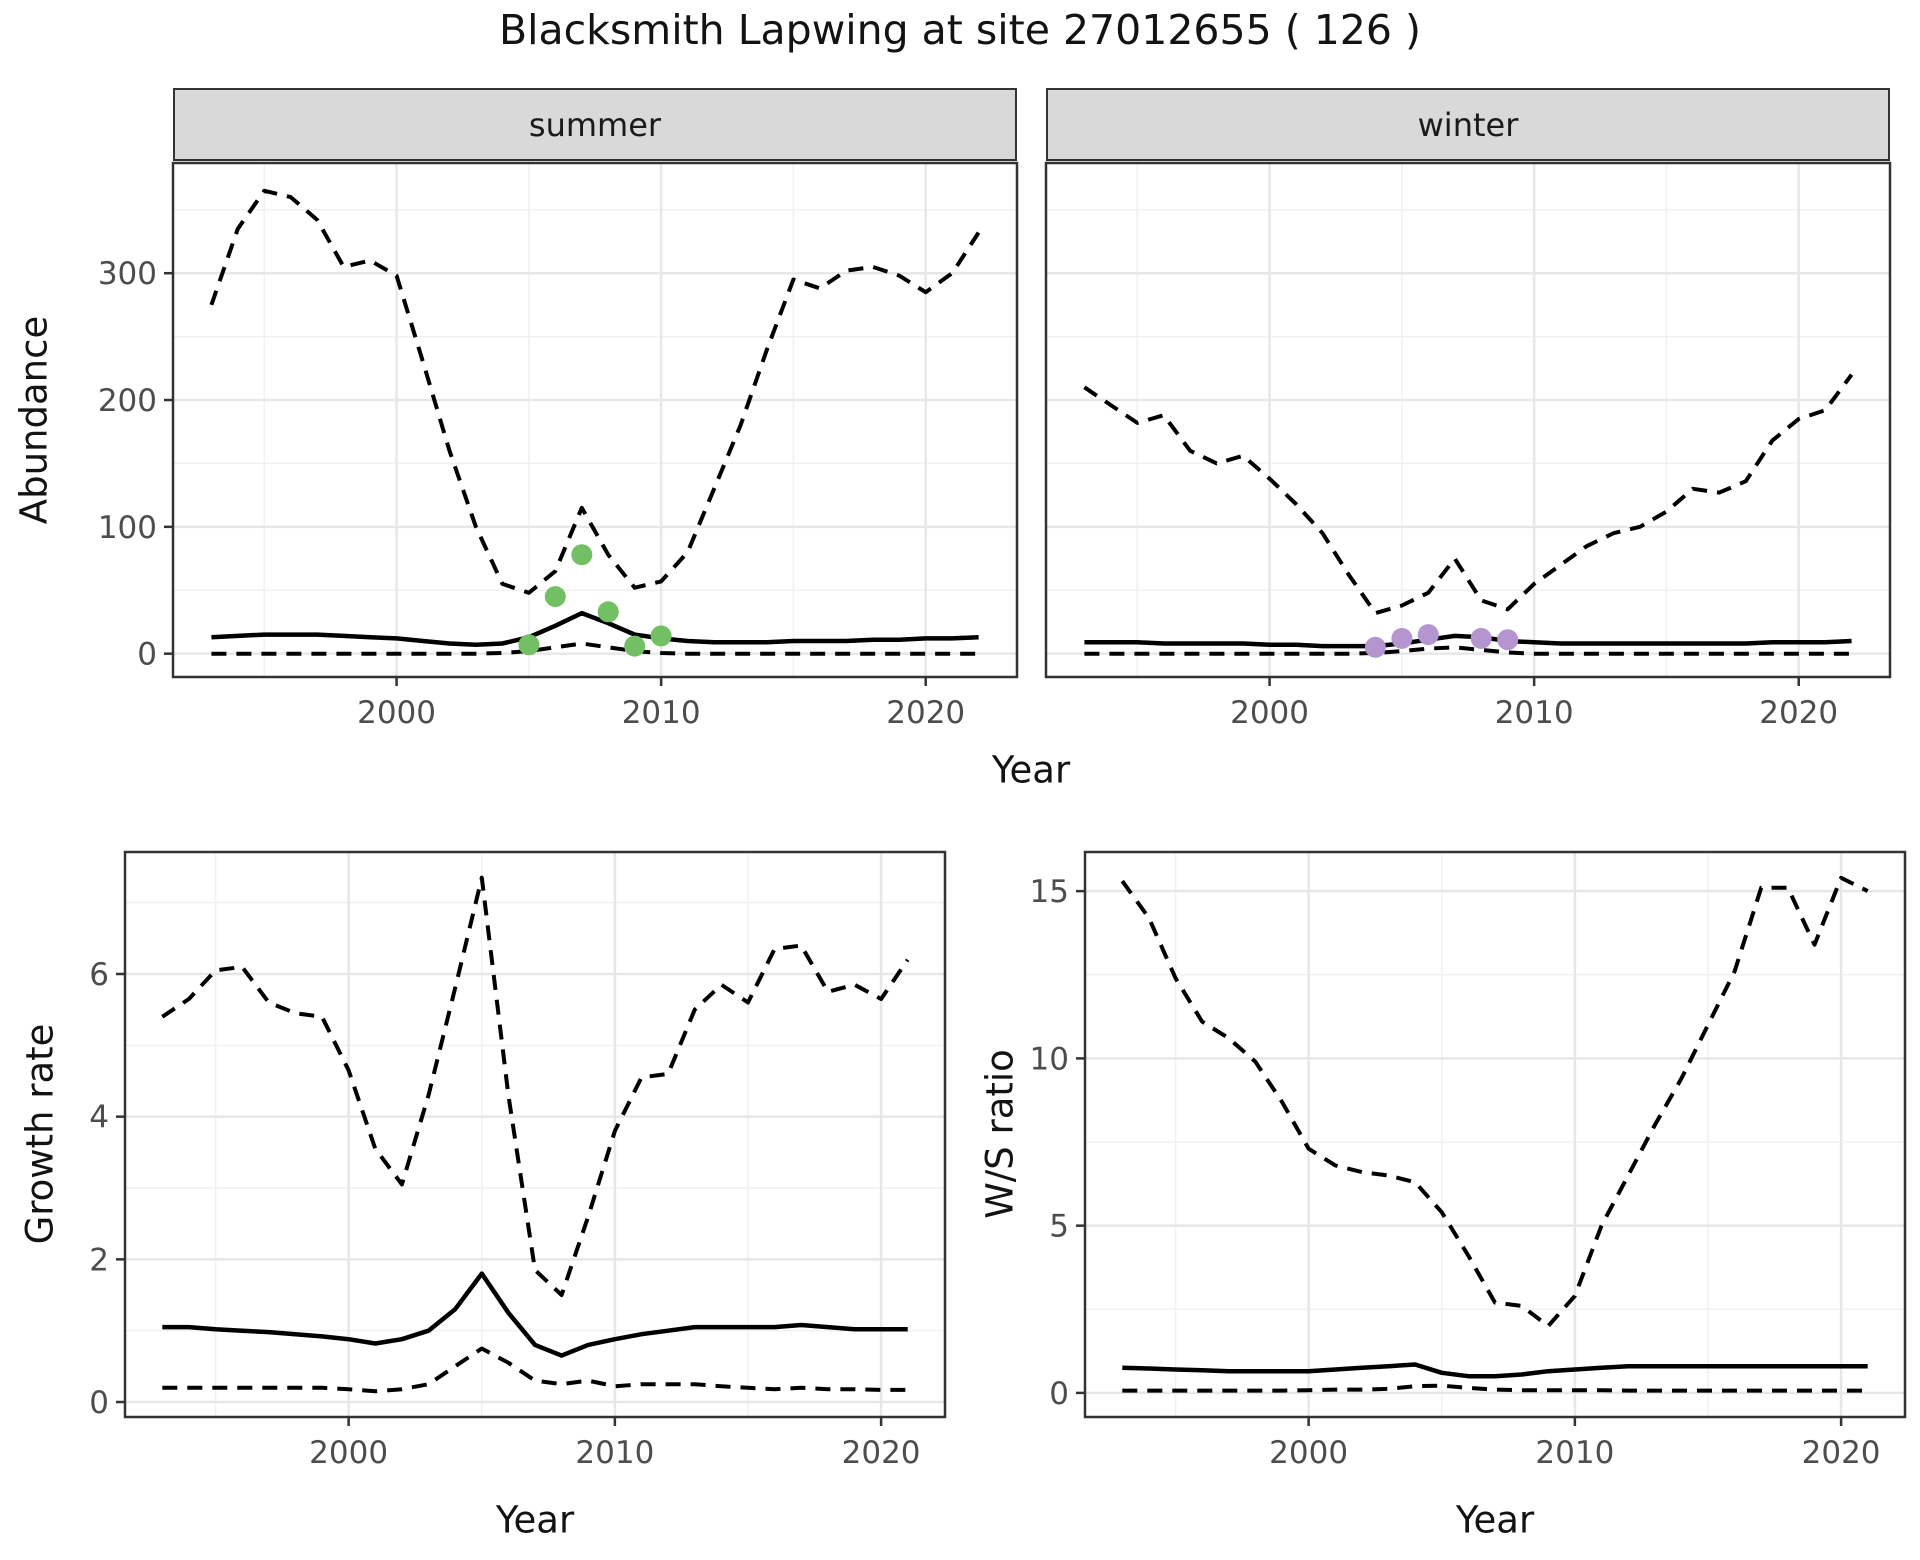 The width and height of the screenshot is (1920, 1560). What do you see at coordinates (127, 274) in the screenshot?
I see `y-tick-label: 300` at bounding box center [127, 274].